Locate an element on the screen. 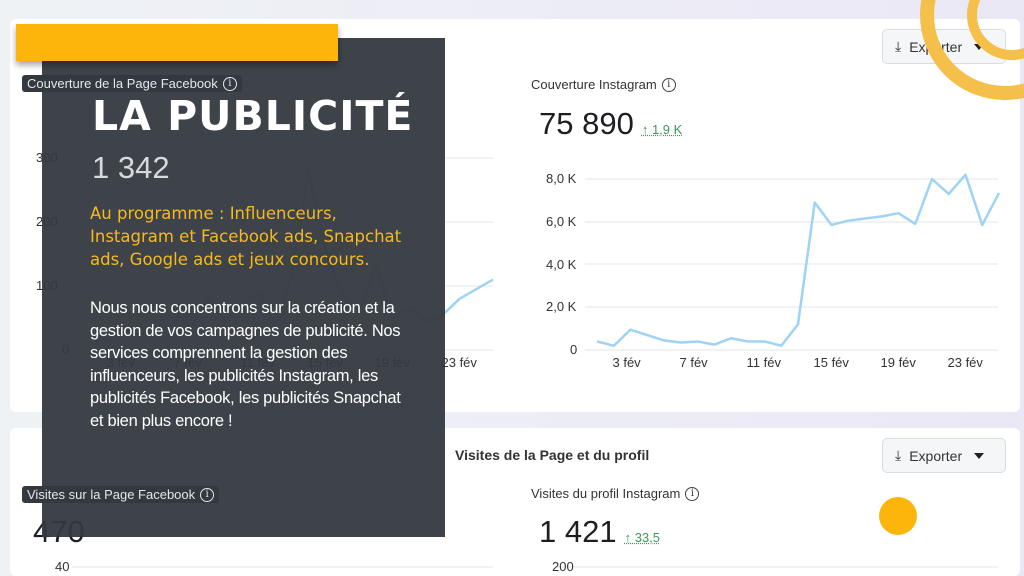  accent-bar is located at coordinates (177, 42).